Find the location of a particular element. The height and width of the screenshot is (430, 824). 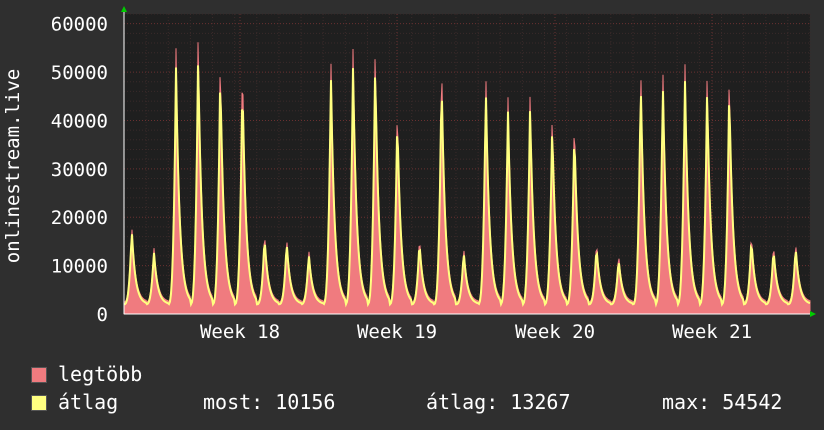

x-tick-label: Week 19 is located at coordinates (397, 332).